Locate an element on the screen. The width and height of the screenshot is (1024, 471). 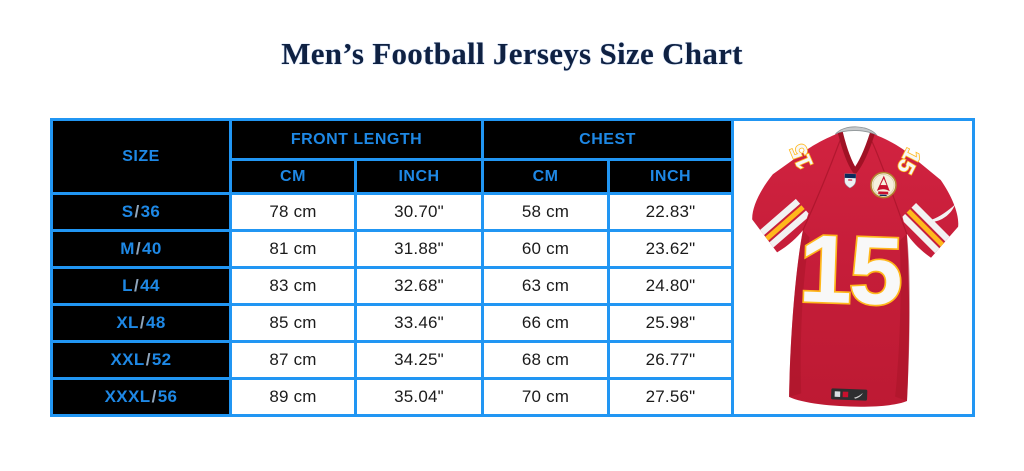
size-letter: XXL is located at coordinates (127, 359).